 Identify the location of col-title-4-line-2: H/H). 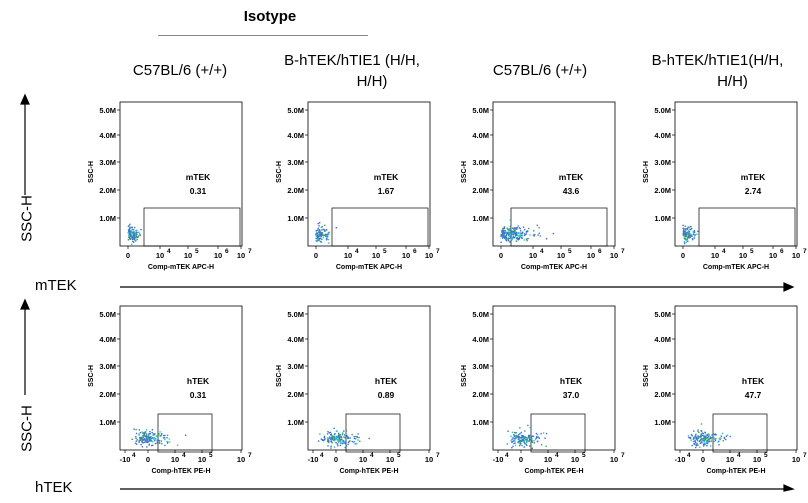
(732, 81).